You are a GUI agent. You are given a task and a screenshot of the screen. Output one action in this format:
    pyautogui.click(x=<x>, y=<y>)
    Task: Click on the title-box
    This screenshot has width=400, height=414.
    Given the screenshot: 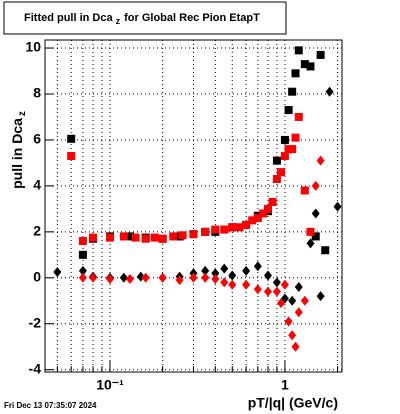 What is the action you would take?
    pyautogui.click(x=145, y=18)
    